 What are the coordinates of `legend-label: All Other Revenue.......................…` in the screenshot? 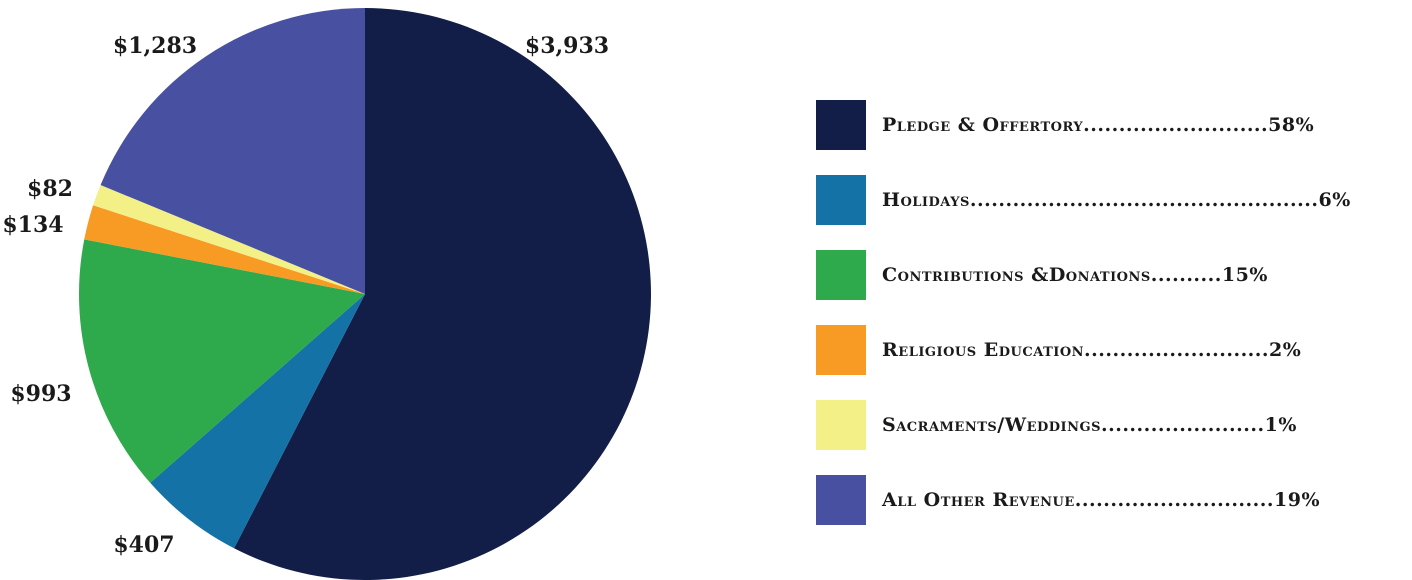 It's located at (1101, 500).